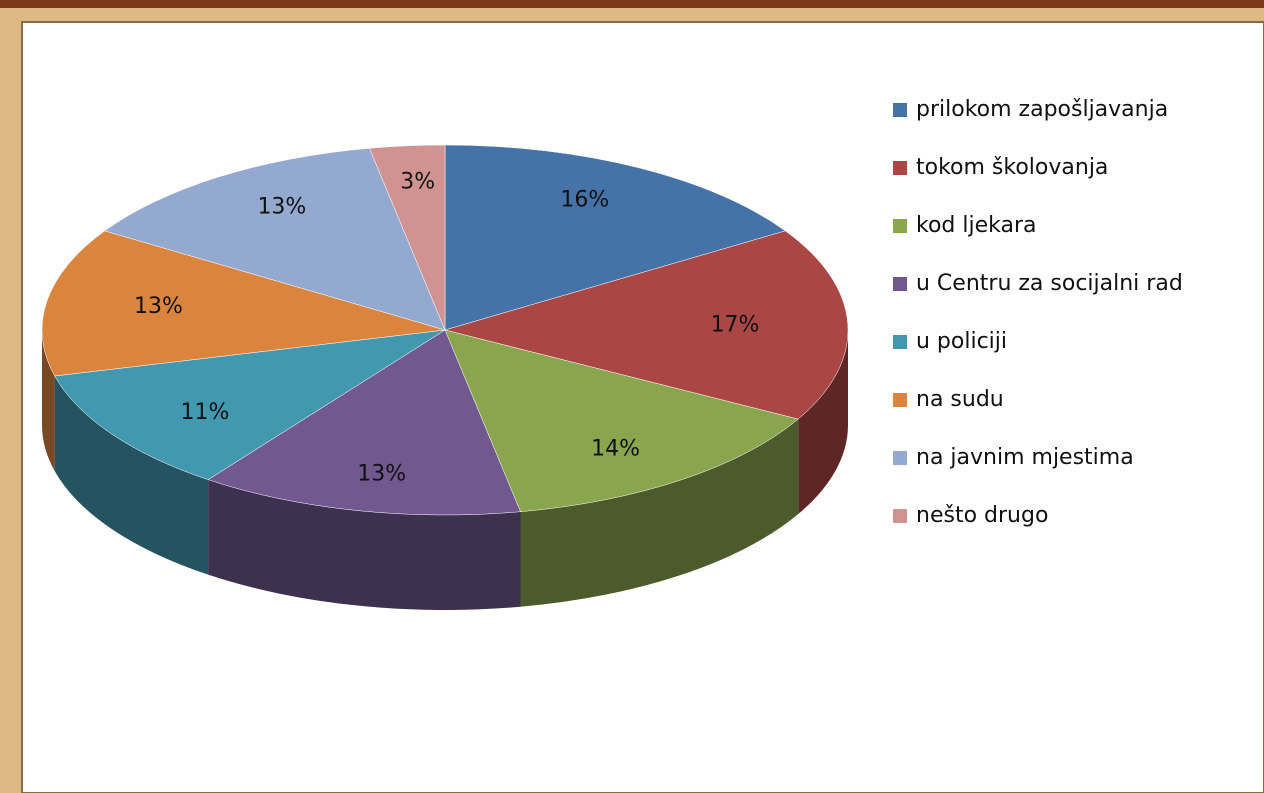  I want to click on legend-label: na sudu, so click(960, 399).